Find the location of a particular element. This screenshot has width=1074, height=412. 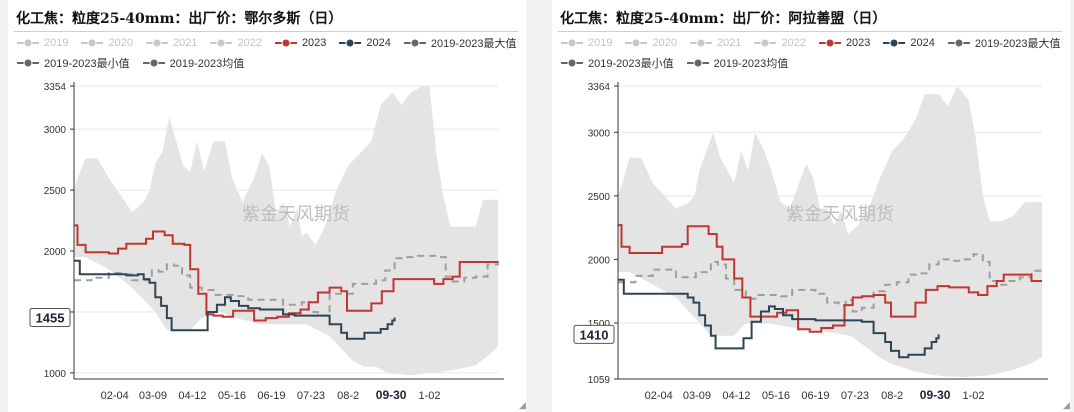

y-tick-label: 3354 is located at coordinates (55, 87).